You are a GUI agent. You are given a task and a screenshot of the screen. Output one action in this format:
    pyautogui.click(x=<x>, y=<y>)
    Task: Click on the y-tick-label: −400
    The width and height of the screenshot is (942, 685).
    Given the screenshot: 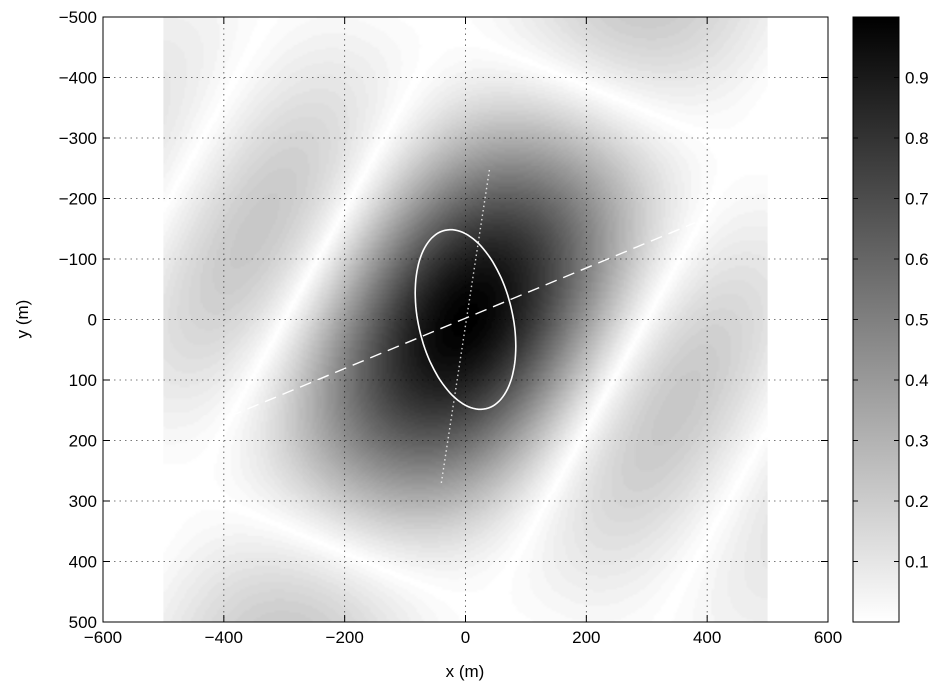 What is the action you would take?
    pyautogui.click(x=78, y=78)
    